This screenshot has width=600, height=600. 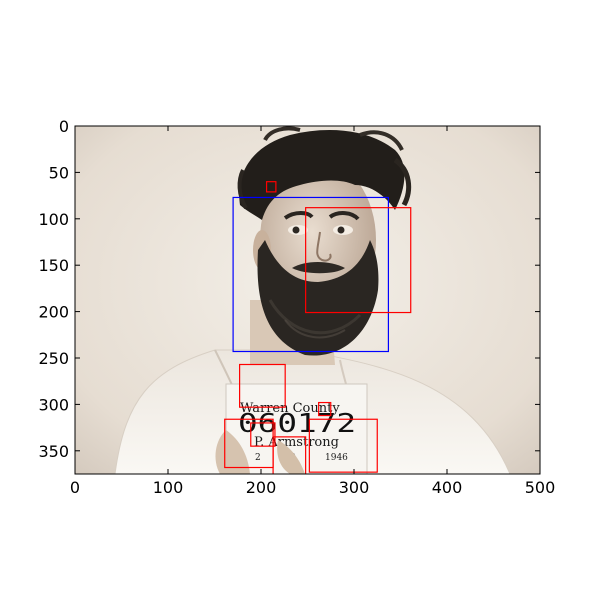 What do you see at coordinates (53, 451) in the screenshot?
I see `y-tick-label: 350` at bounding box center [53, 451].